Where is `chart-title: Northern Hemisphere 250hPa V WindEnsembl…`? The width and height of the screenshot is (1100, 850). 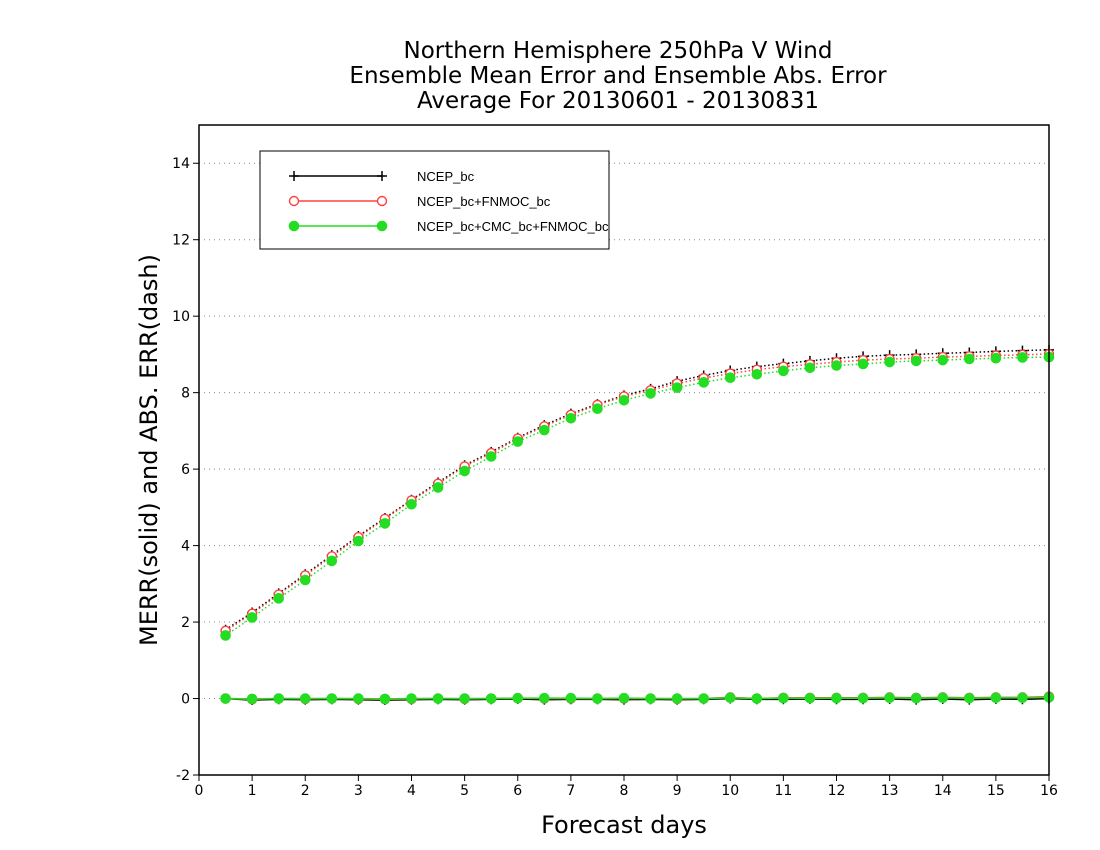
chart-title: Northern Hemisphere 250hPa V WindEnsembl… is located at coordinates (618, 76).